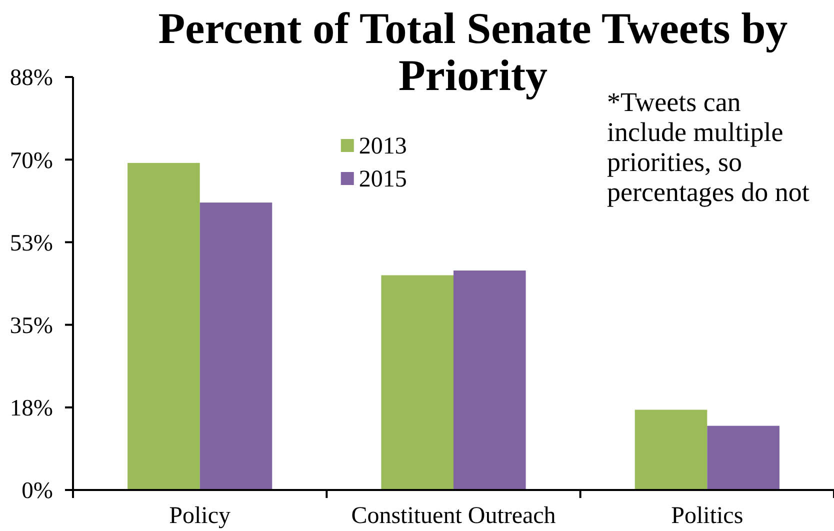 This screenshot has width=834, height=531. I want to click on legend-label: 2013, so click(382, 146).